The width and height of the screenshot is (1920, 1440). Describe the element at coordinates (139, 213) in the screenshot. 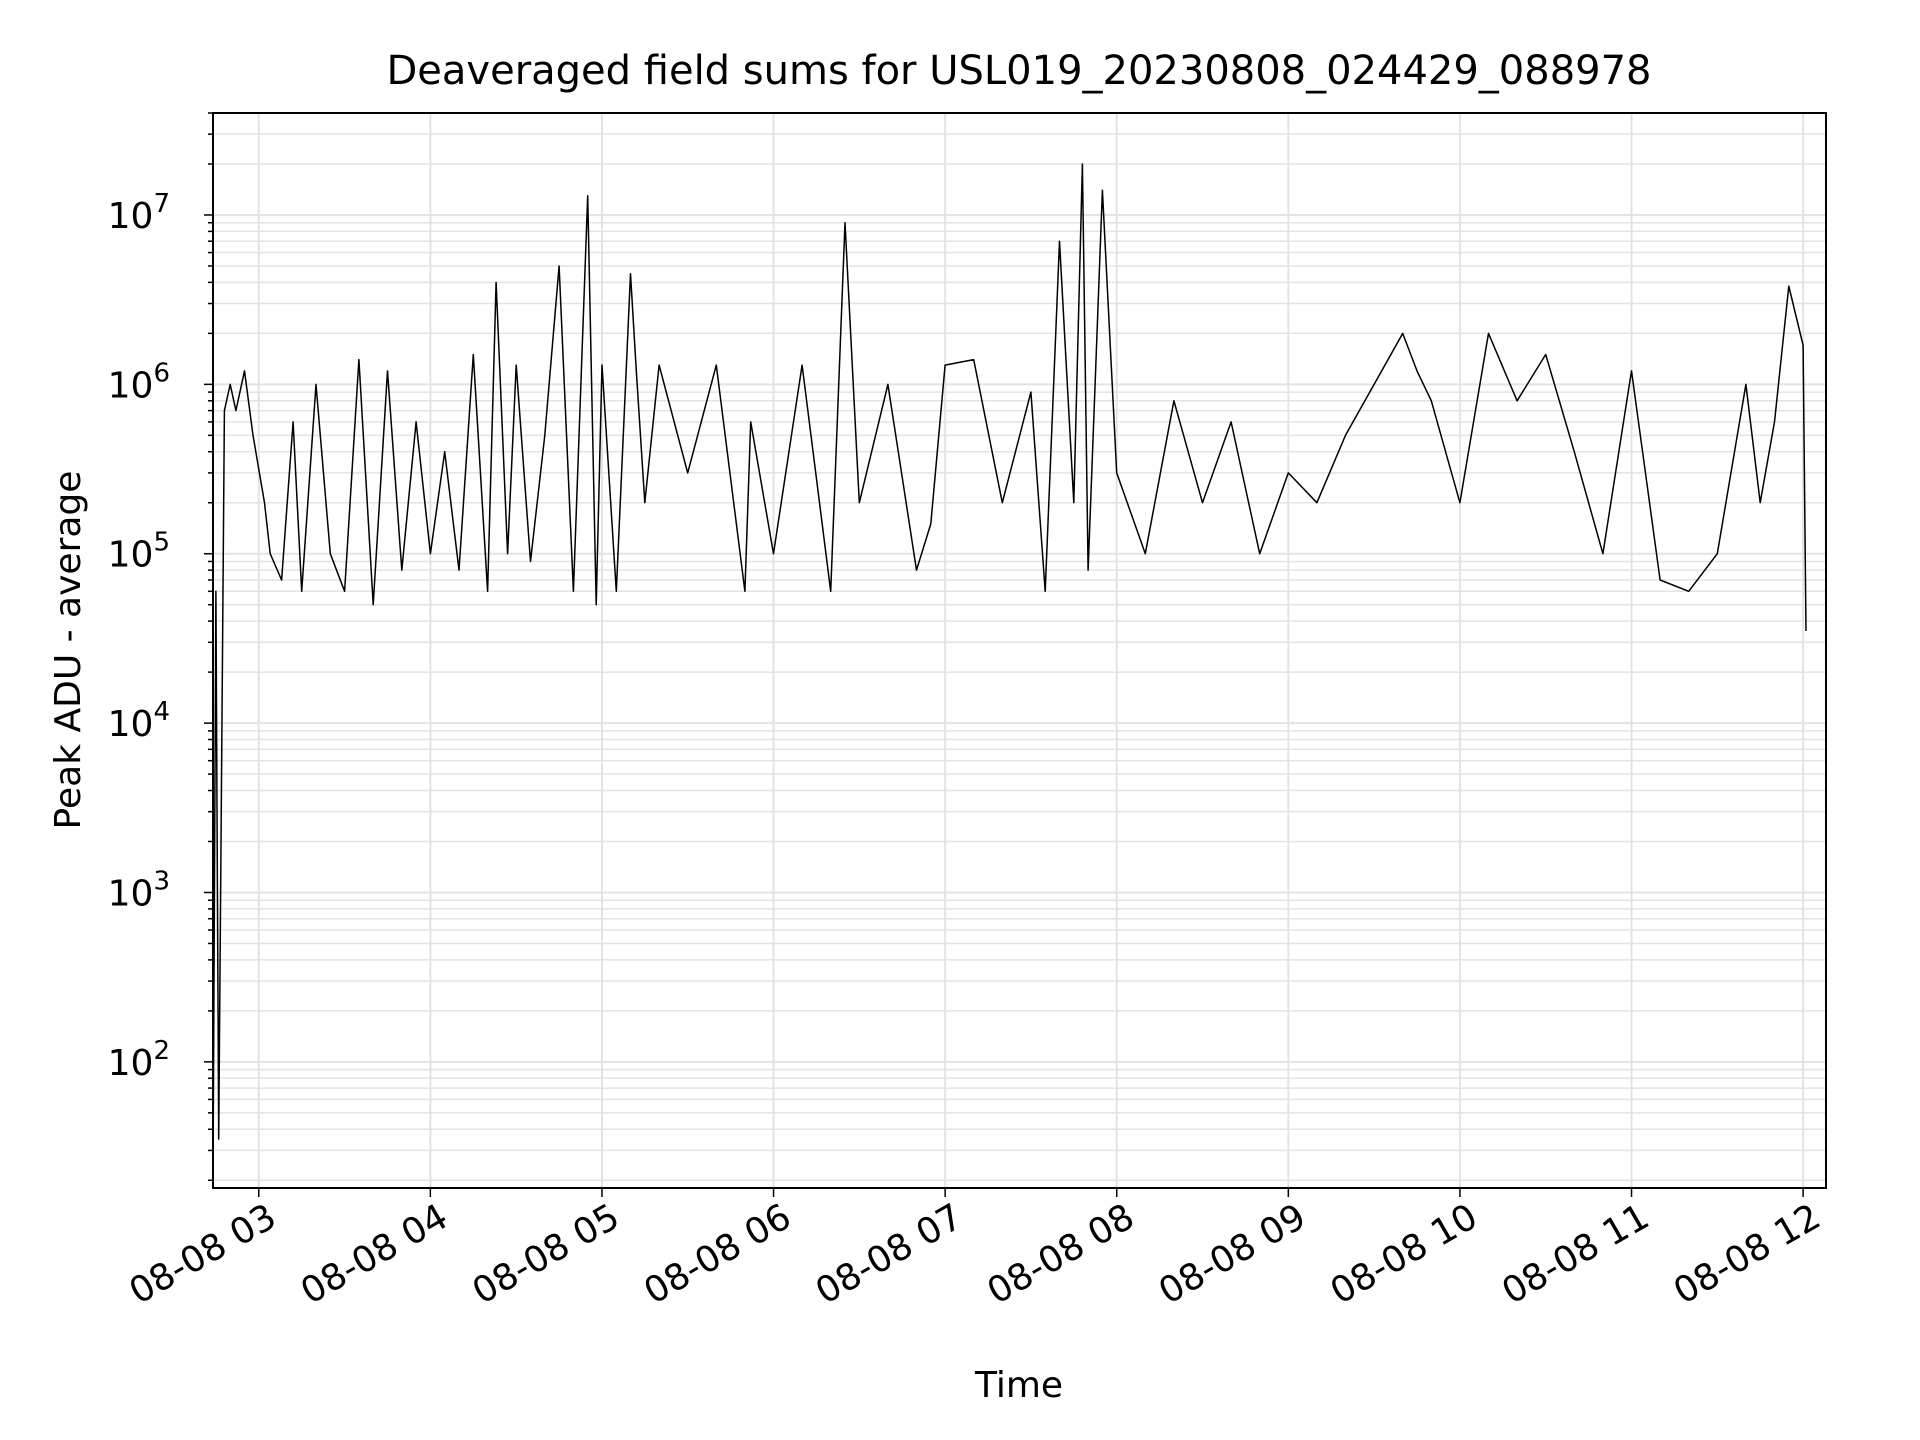

I see `y-tick-label: 10⁷` at that location.